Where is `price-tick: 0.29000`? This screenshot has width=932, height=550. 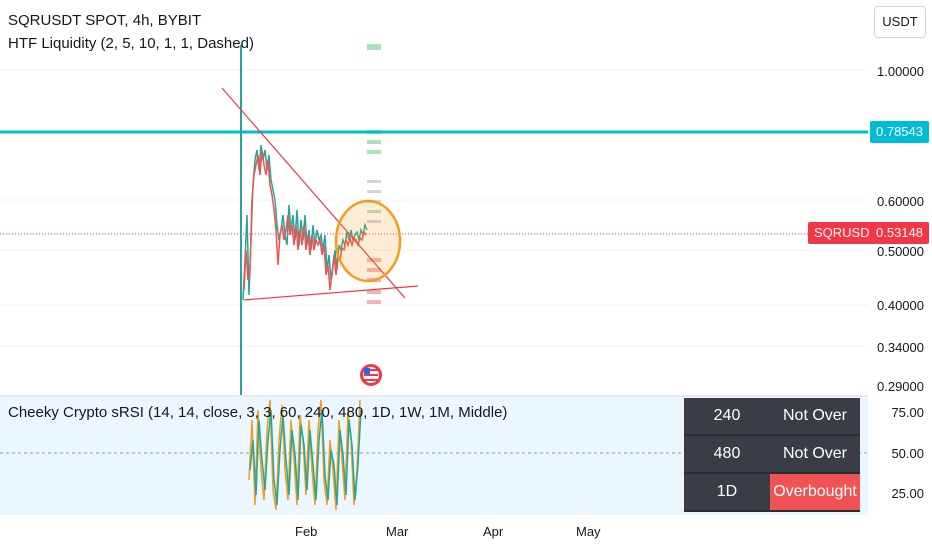 price-tick: 0.29000 is located at coordinates (900, 386).